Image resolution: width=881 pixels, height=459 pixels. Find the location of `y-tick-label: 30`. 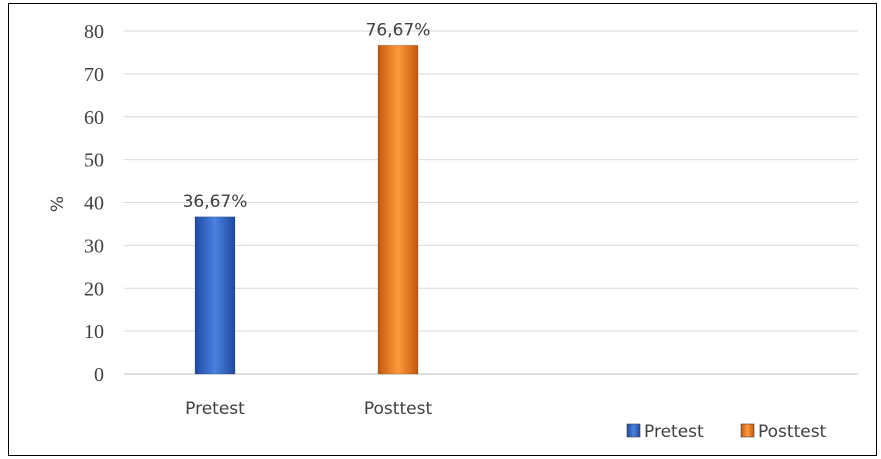

y-tick-label: 30 is located at coordinates (94, 246).